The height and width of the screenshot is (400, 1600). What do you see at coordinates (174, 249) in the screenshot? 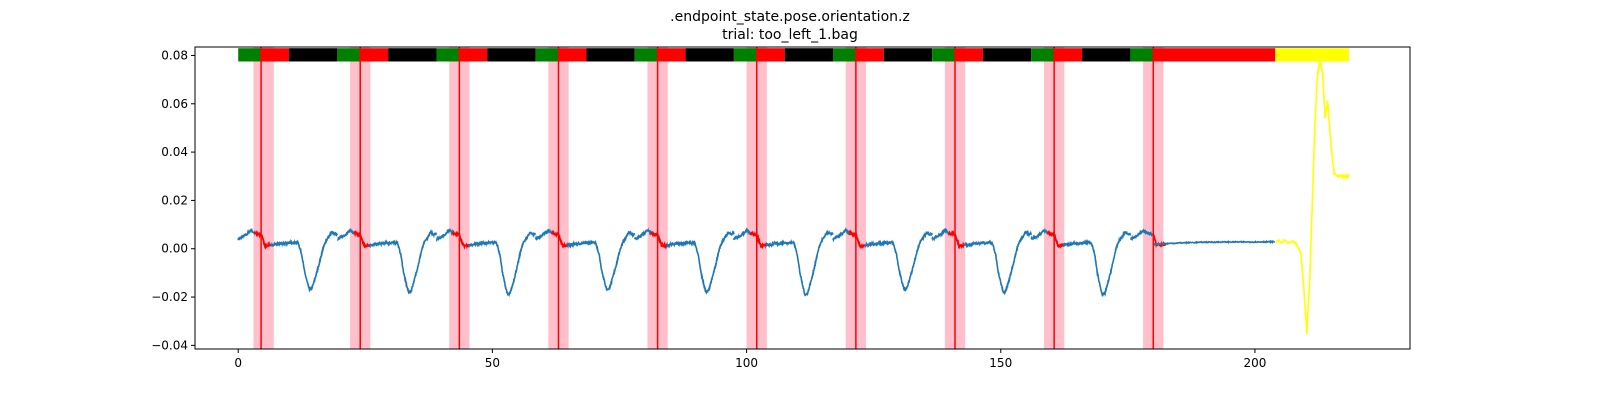
I see `y-tick-label: 0.00` at bounding box center [174, 249].